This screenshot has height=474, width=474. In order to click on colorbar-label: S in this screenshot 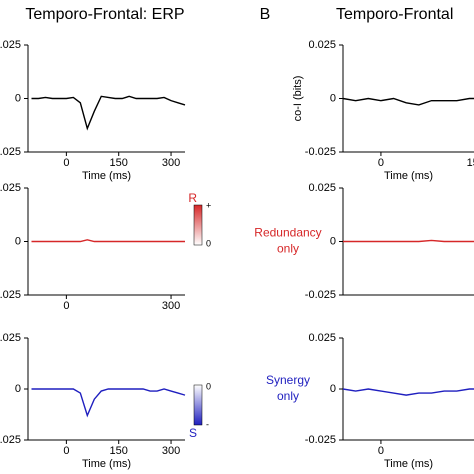, I will do `click(193, 433)`.